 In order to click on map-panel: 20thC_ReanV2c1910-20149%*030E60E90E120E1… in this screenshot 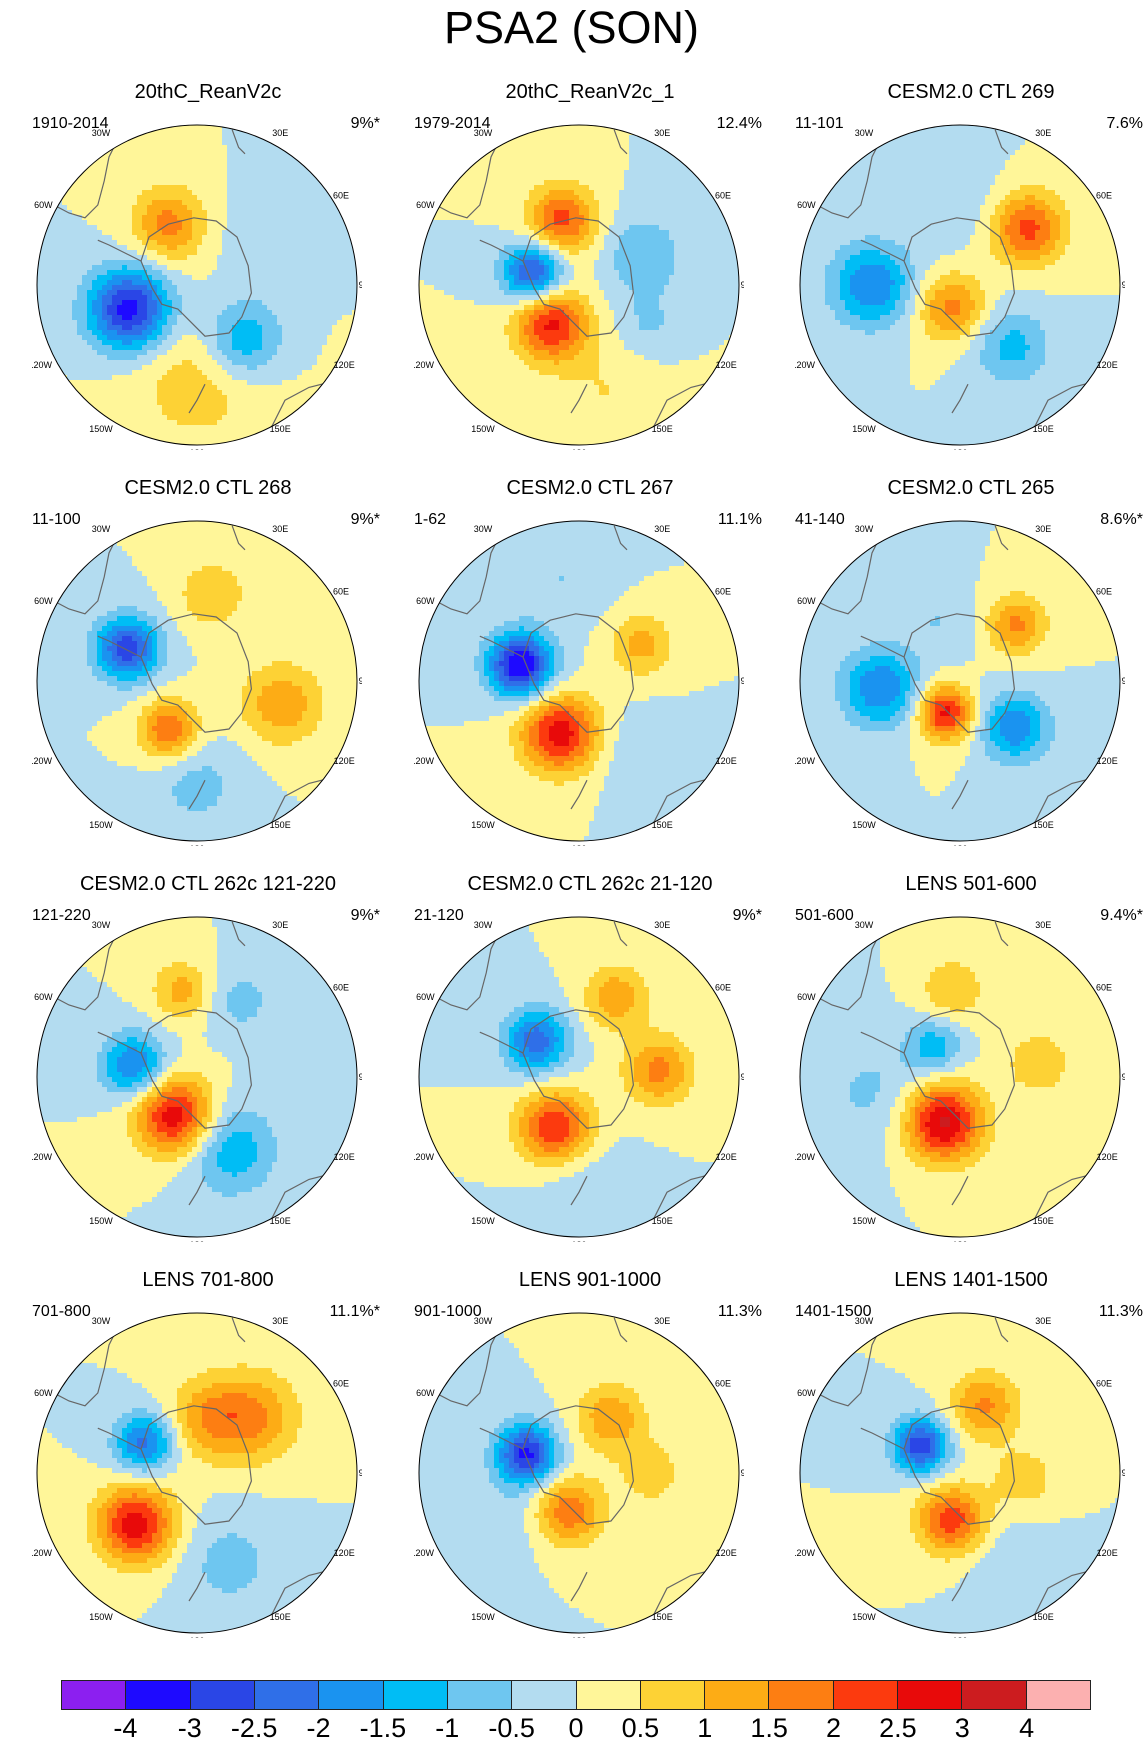, I will do `click(208, 276)`.